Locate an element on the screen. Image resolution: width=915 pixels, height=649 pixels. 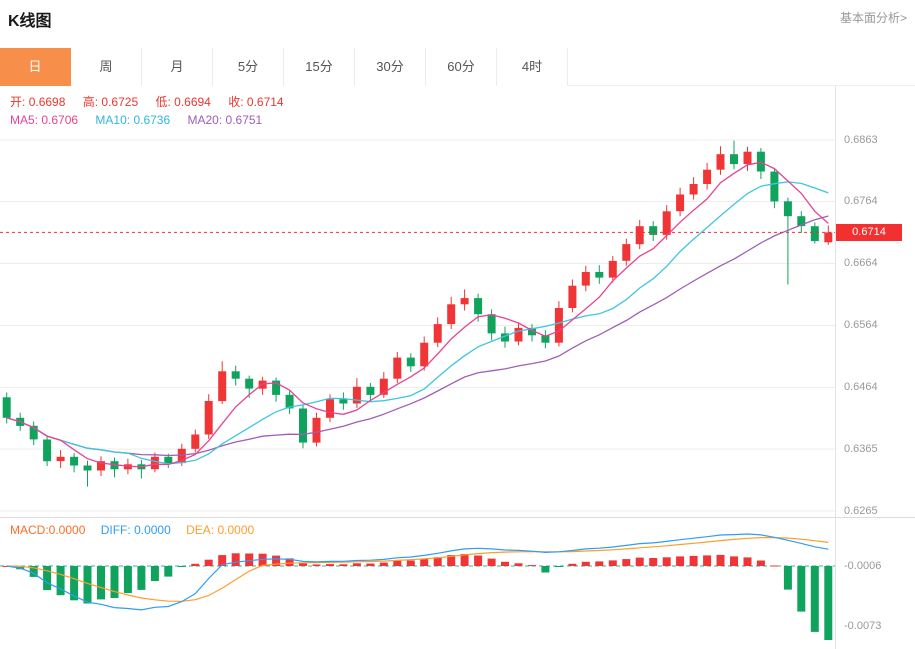
ohlc-legend: 开: 0.6698 高: 0.6725 低: 0.6694 收: 0.6714 is located at coordinates (154, 101).